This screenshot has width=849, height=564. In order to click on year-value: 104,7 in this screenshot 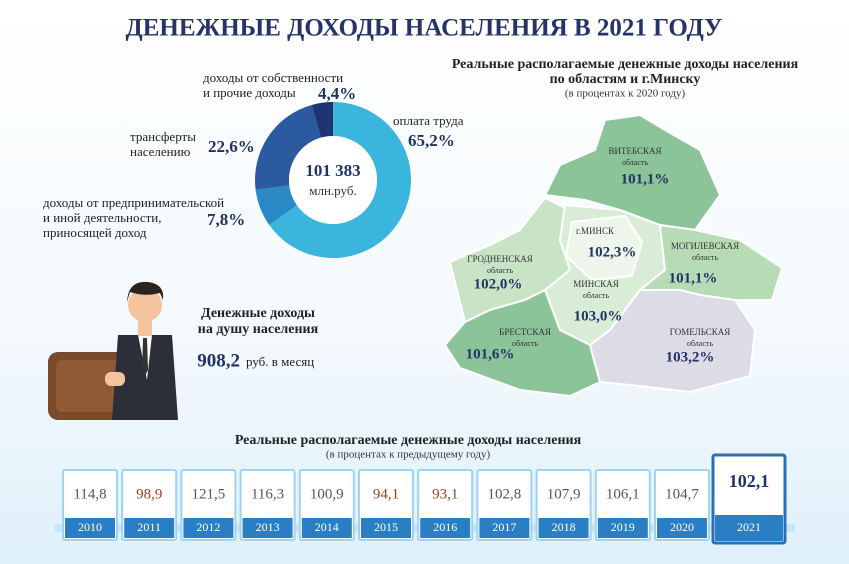, I will do `click(682, 494)`.